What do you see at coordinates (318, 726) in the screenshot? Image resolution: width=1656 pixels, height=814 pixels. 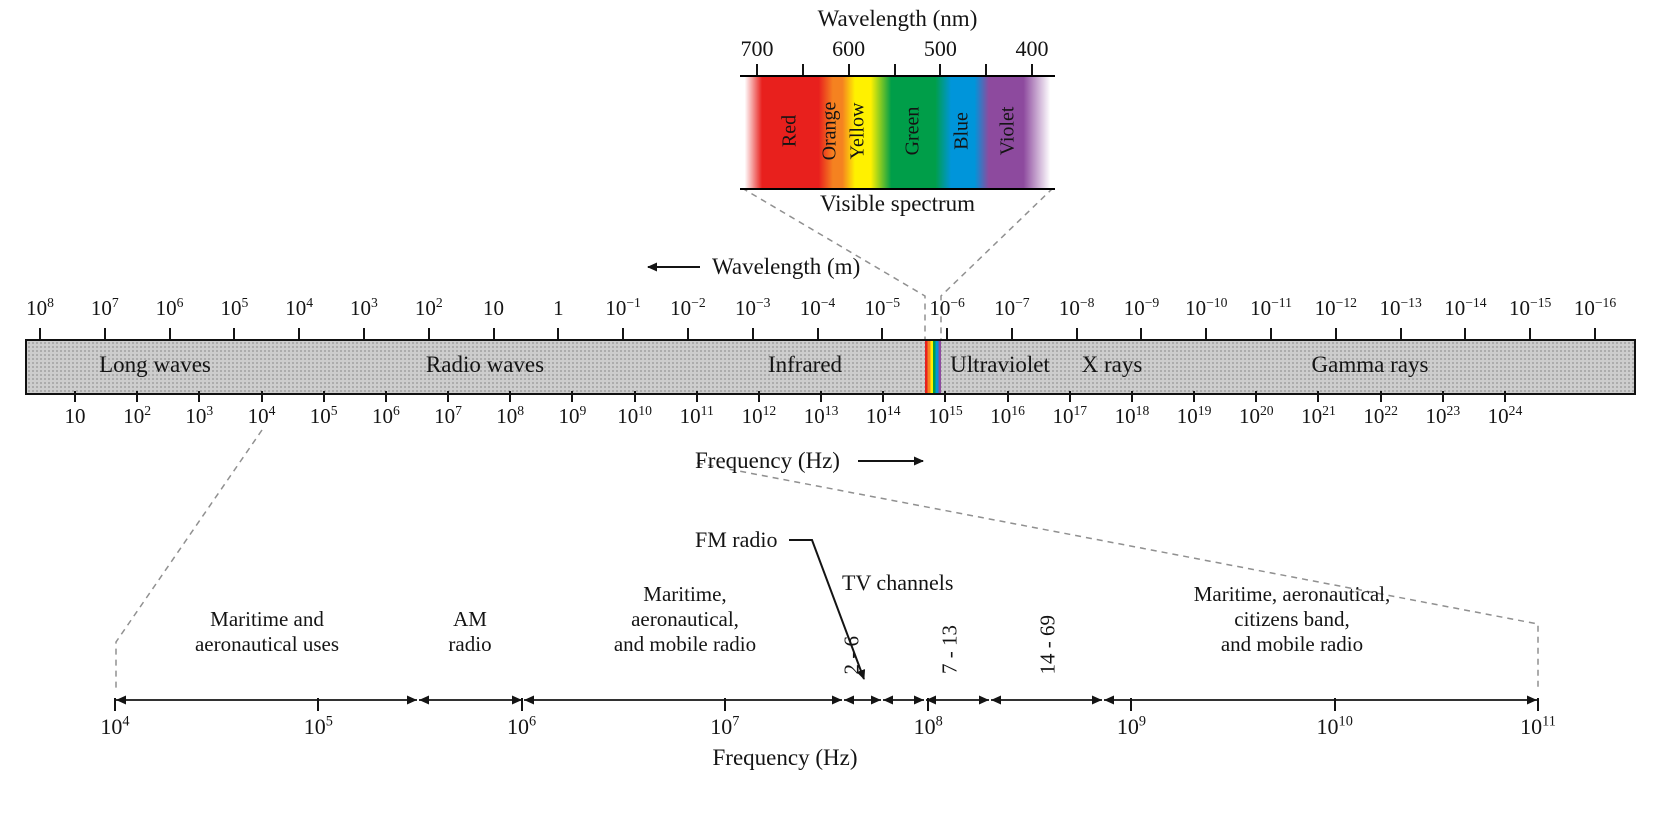 I see `detail-axis-label: 10⁵` at bounding box center [318, 726].